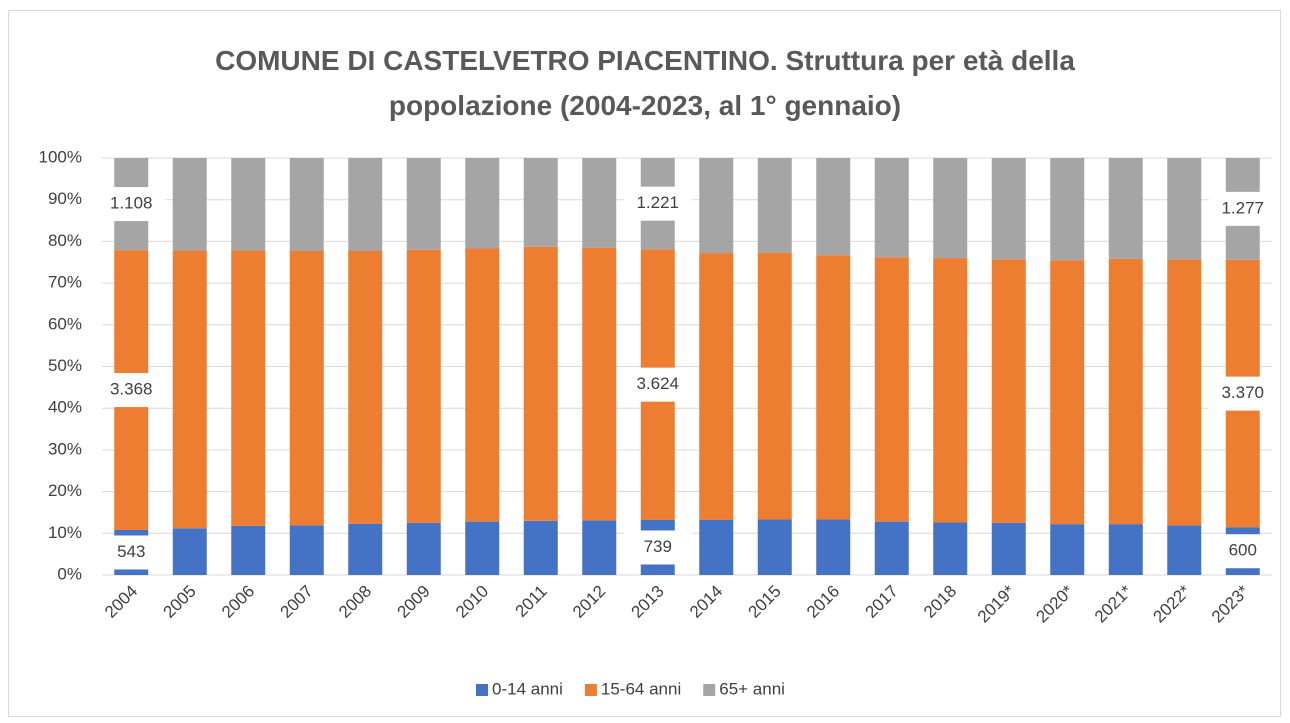  Describe the element at coordinates (65, 407) in the screenshot. I see `y-tick-label: 40%` at that location.